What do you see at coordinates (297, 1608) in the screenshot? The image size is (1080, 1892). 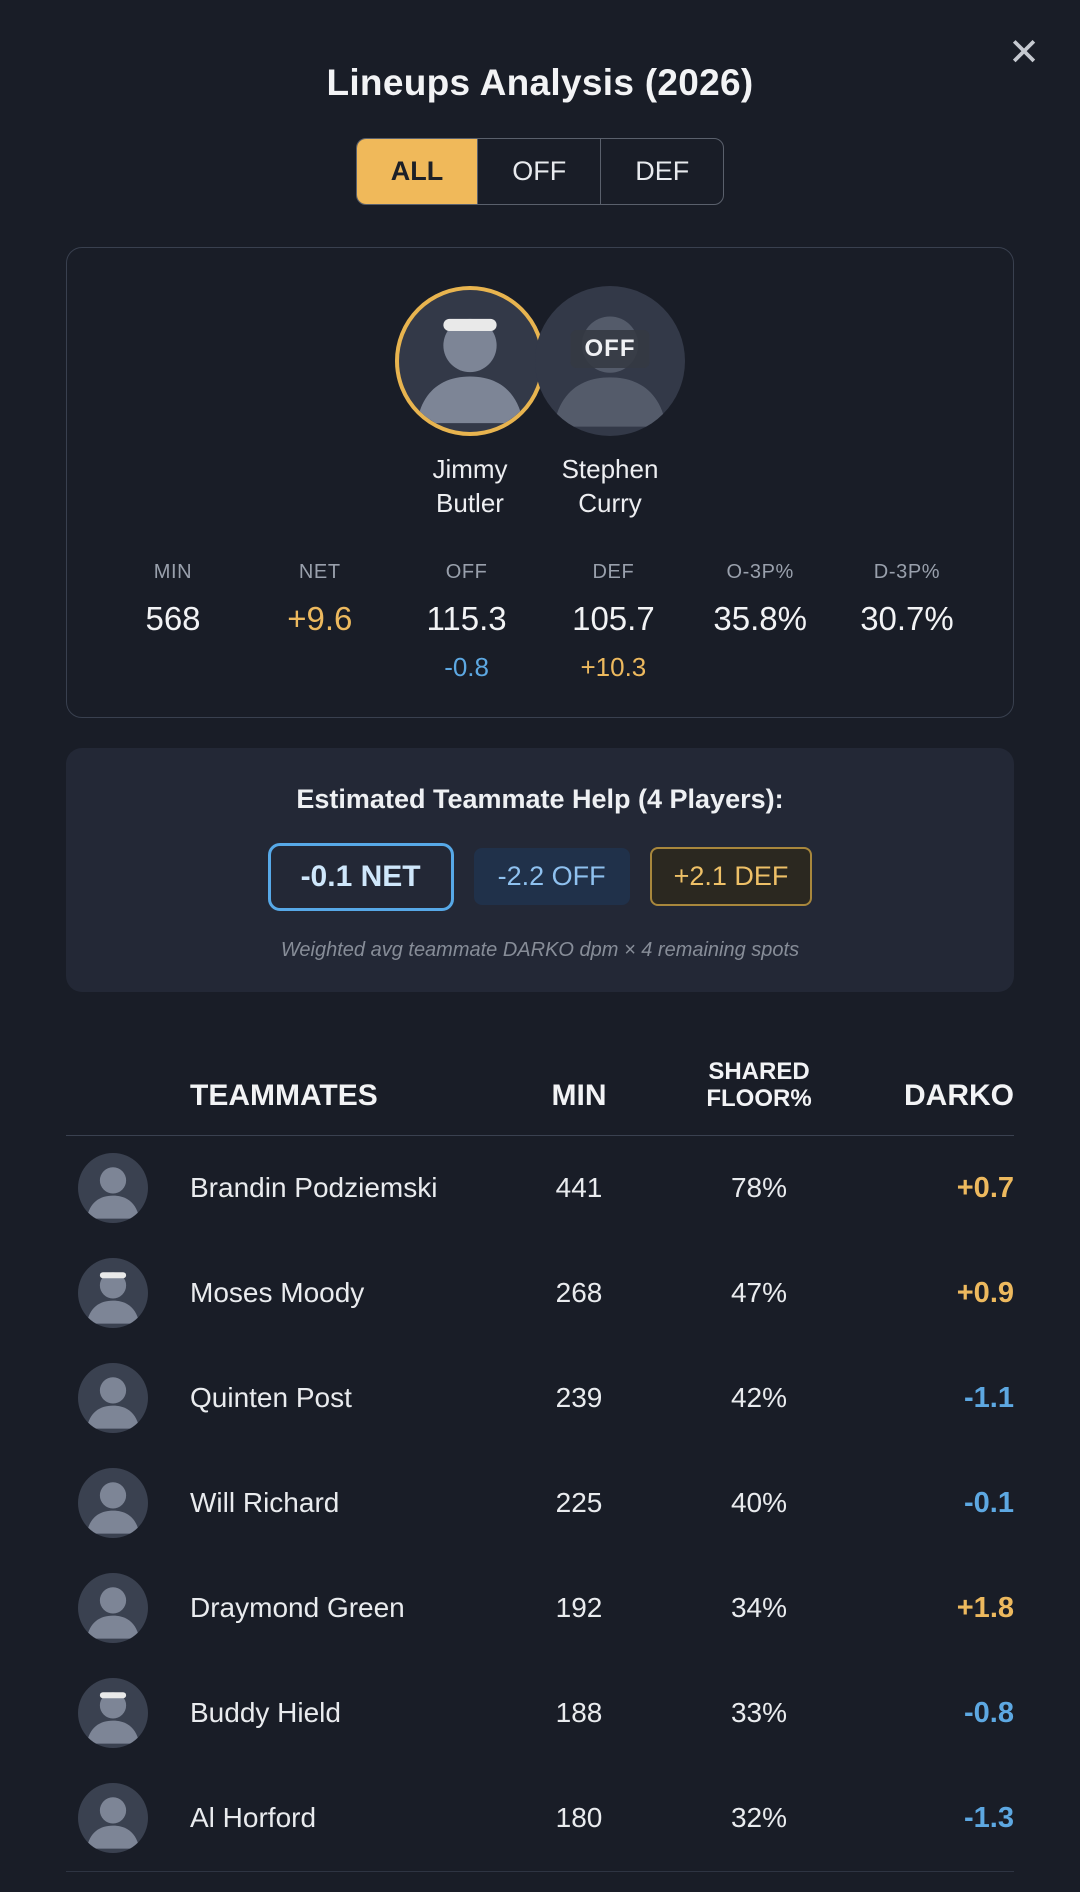 I see `teammate-name: Draymond Green` at bounding box center [297, 1608].